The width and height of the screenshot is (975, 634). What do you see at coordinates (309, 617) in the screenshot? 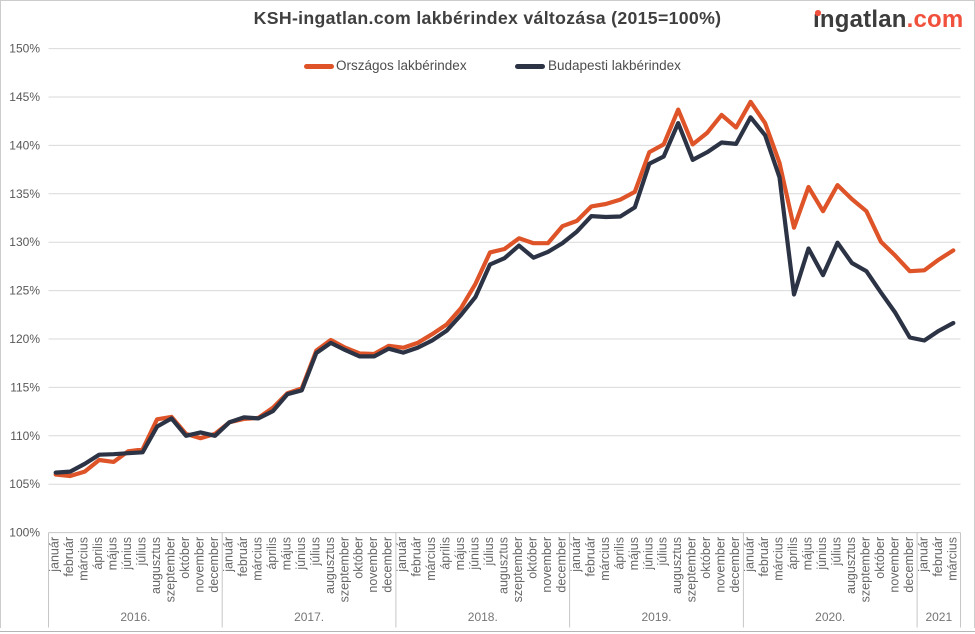
I see `svg-text: 2017.` at bounding box center [309, 617].